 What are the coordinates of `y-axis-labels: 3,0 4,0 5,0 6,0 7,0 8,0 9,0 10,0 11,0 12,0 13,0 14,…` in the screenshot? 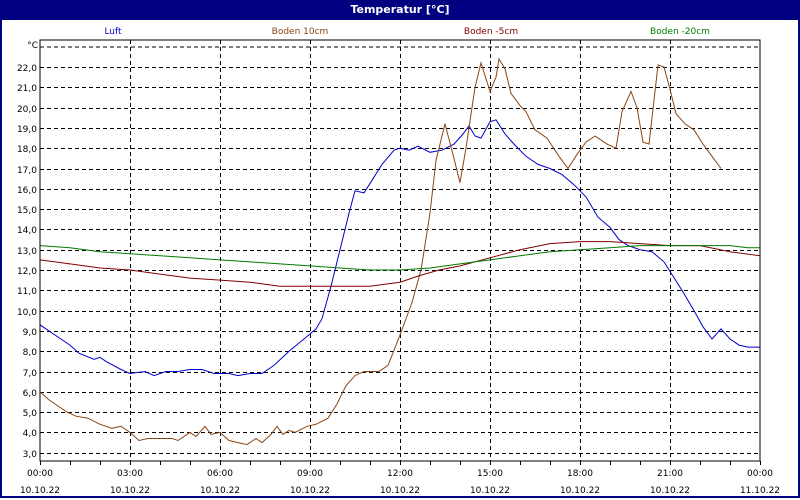 It's located at (27, 262).